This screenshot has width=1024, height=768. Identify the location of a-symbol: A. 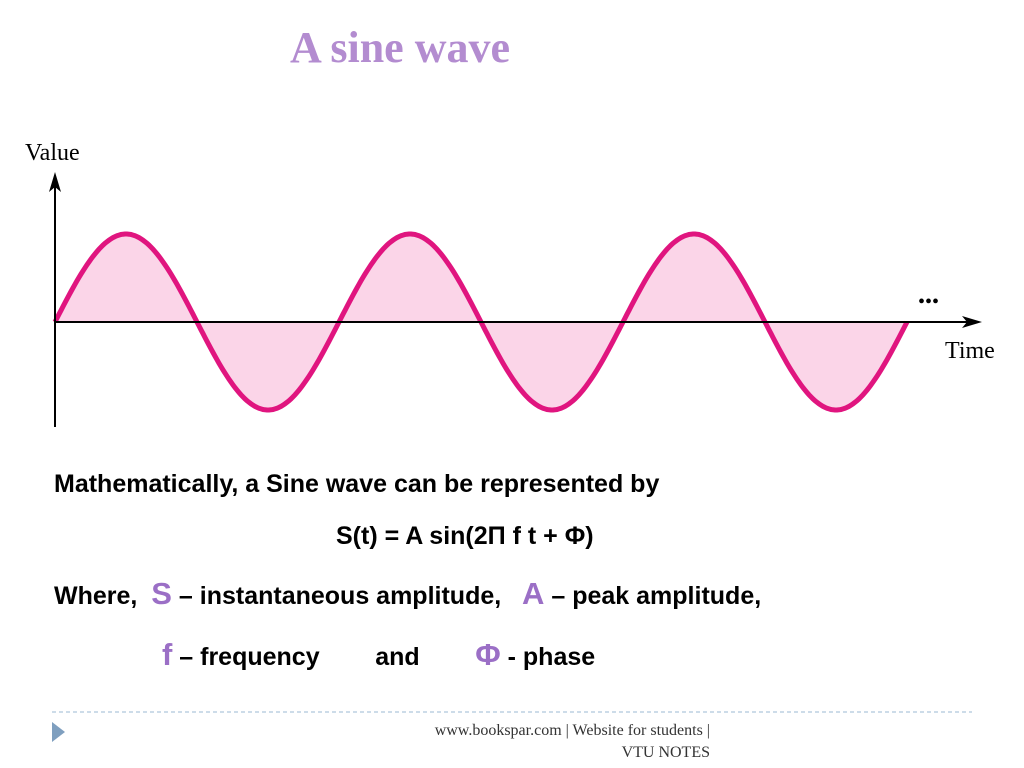
(533, 593).